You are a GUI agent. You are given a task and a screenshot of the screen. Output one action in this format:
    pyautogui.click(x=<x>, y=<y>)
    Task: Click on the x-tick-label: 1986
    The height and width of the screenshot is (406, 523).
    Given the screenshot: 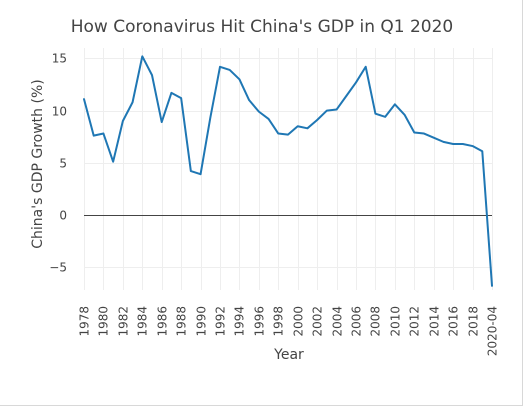 What is the action you would take?
    pyautogui.click(x=163, y=321)
    